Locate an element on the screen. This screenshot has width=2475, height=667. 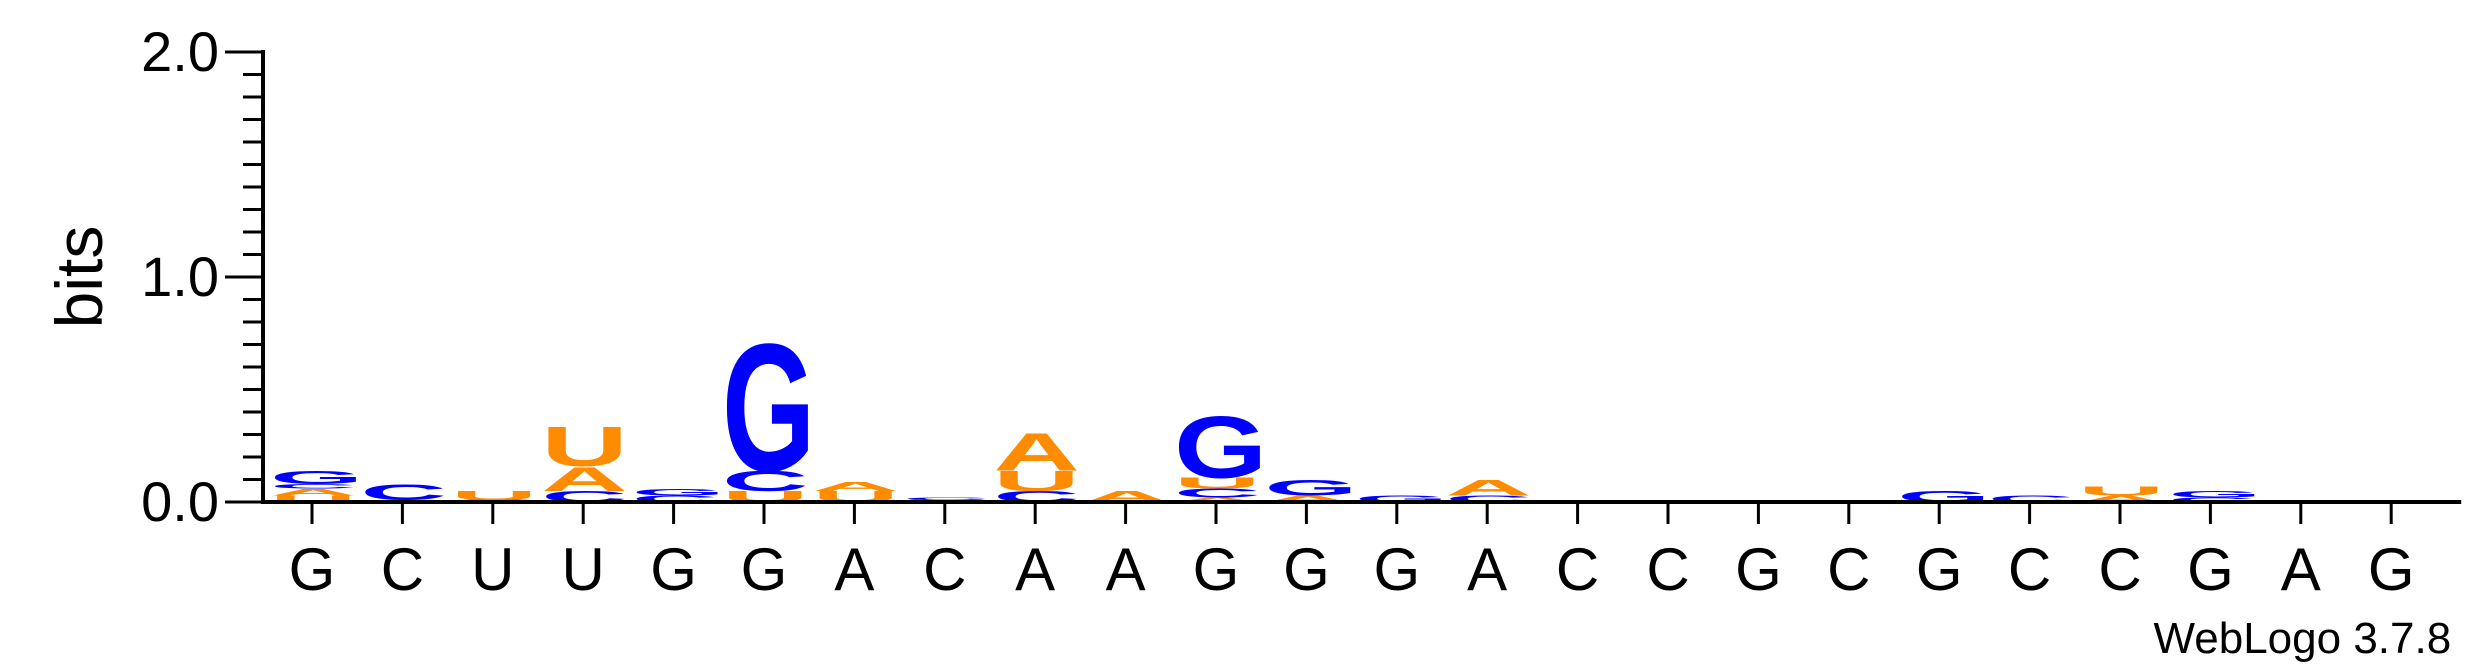
logo-letter-c: C is located at coordinates (946, 499).